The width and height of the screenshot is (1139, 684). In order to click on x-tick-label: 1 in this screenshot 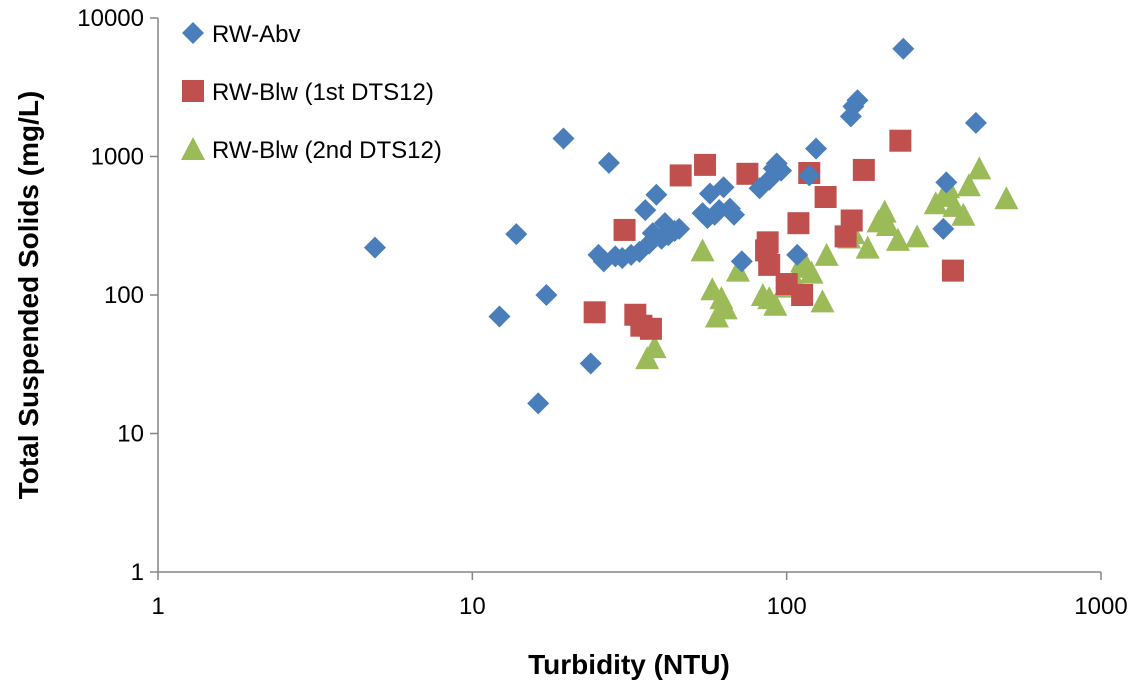, I will do `click(157, 606)`.